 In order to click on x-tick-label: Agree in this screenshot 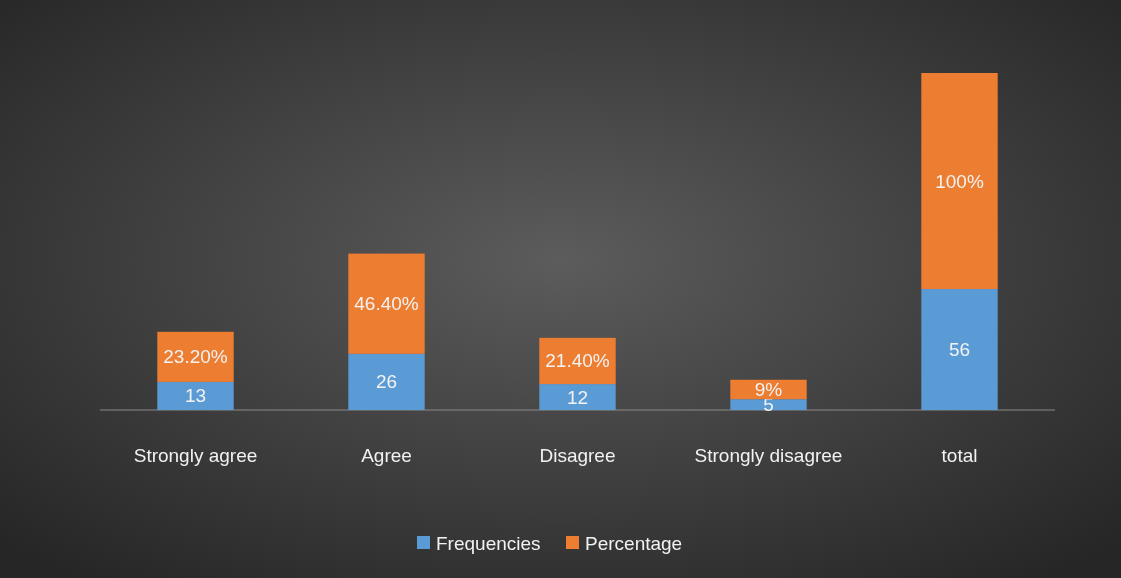, I will do `click(386, 455)`.